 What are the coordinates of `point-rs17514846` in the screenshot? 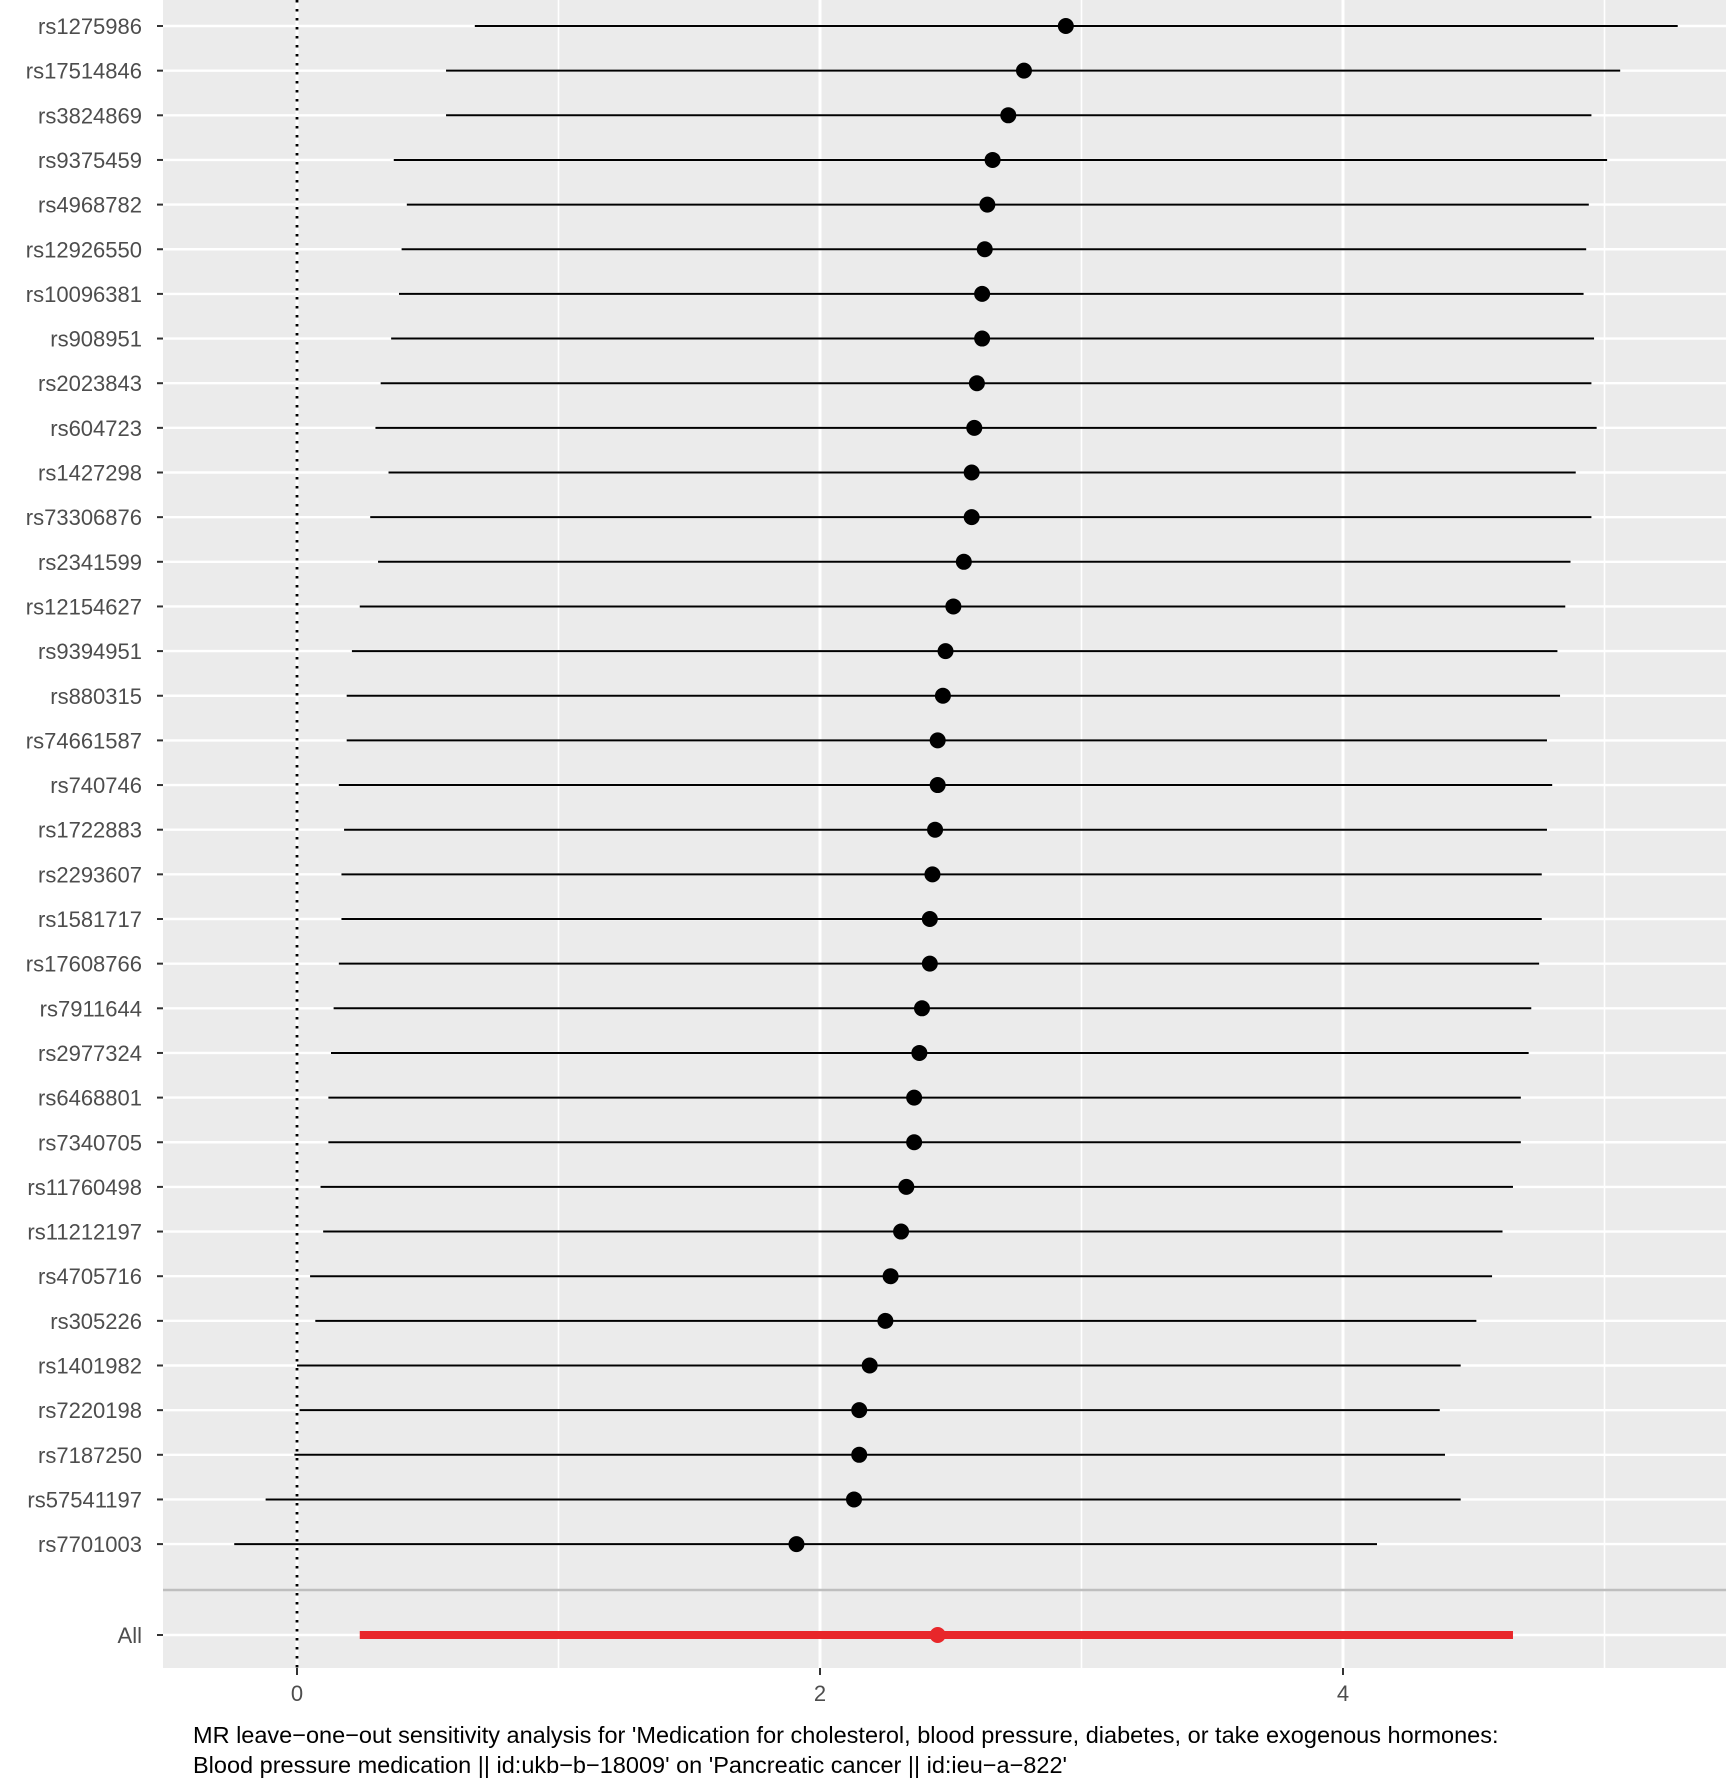 It's located at (1023, 70).